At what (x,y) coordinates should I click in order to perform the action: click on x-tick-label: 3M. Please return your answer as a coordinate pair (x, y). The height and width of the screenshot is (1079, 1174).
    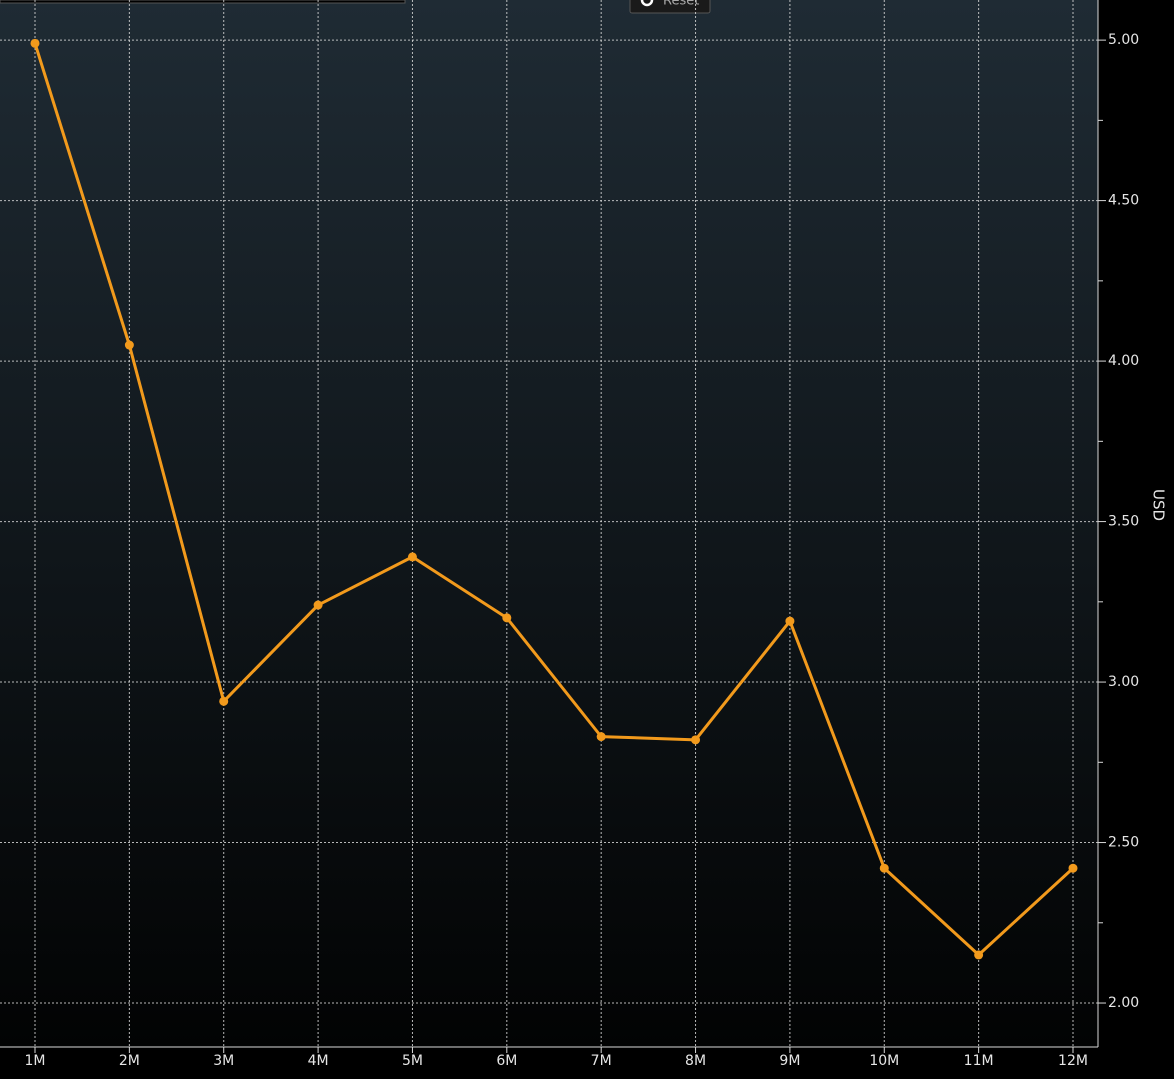
    Looking at the image, I should click on (223, 1061).